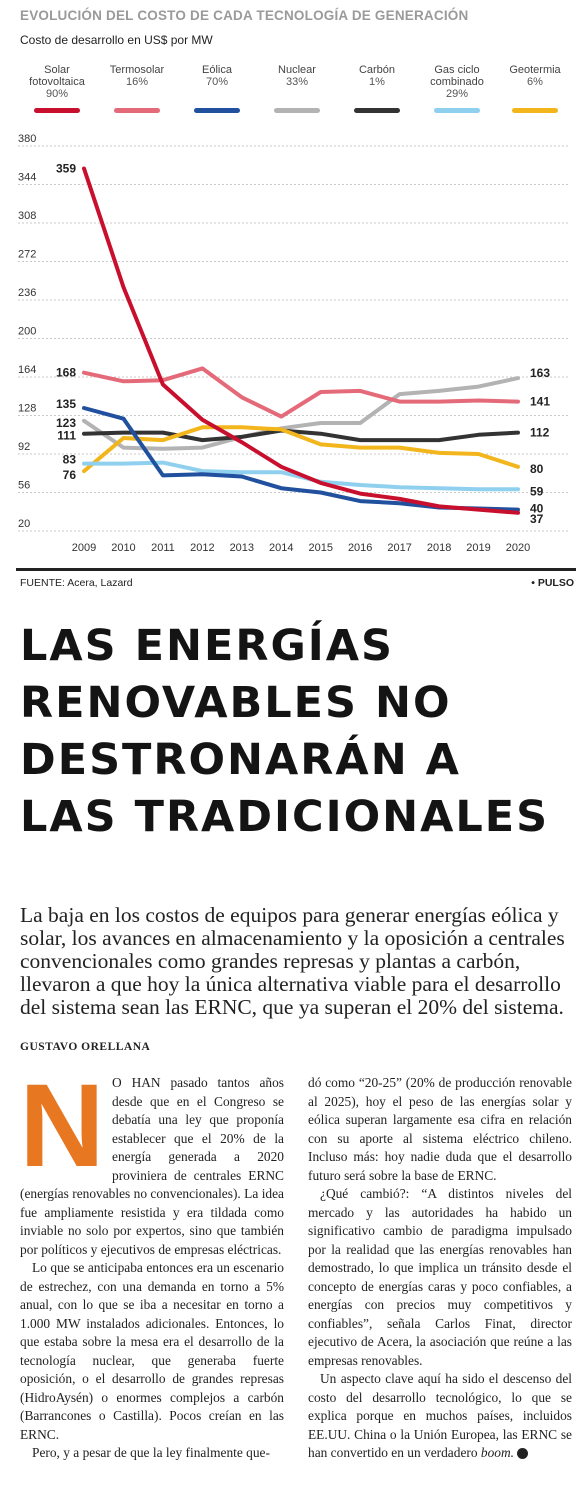 This screenshot has width=584, height=1496. I want to click on chart-subtitle: Costo de desarrollo en US$ por MW, so click(116, 40).